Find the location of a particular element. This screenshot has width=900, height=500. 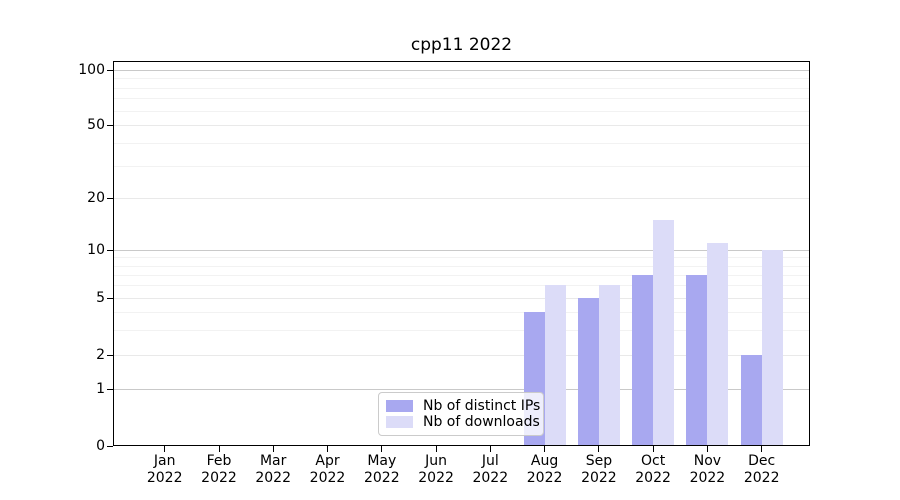

y-tick-label-50: 50 is located at coordinates (96, 125).